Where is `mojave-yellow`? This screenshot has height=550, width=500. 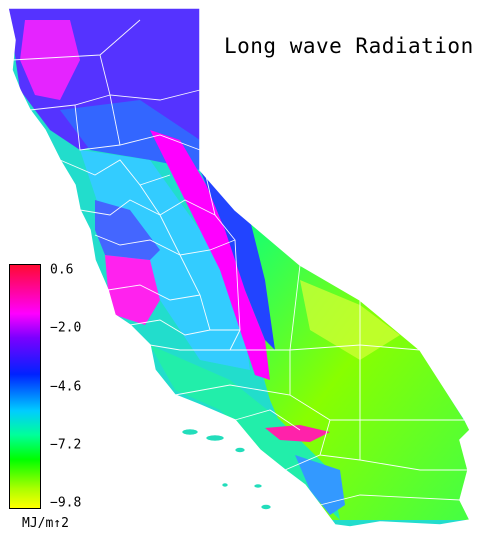 mojave-yellow is located at coordinates (350, 320).